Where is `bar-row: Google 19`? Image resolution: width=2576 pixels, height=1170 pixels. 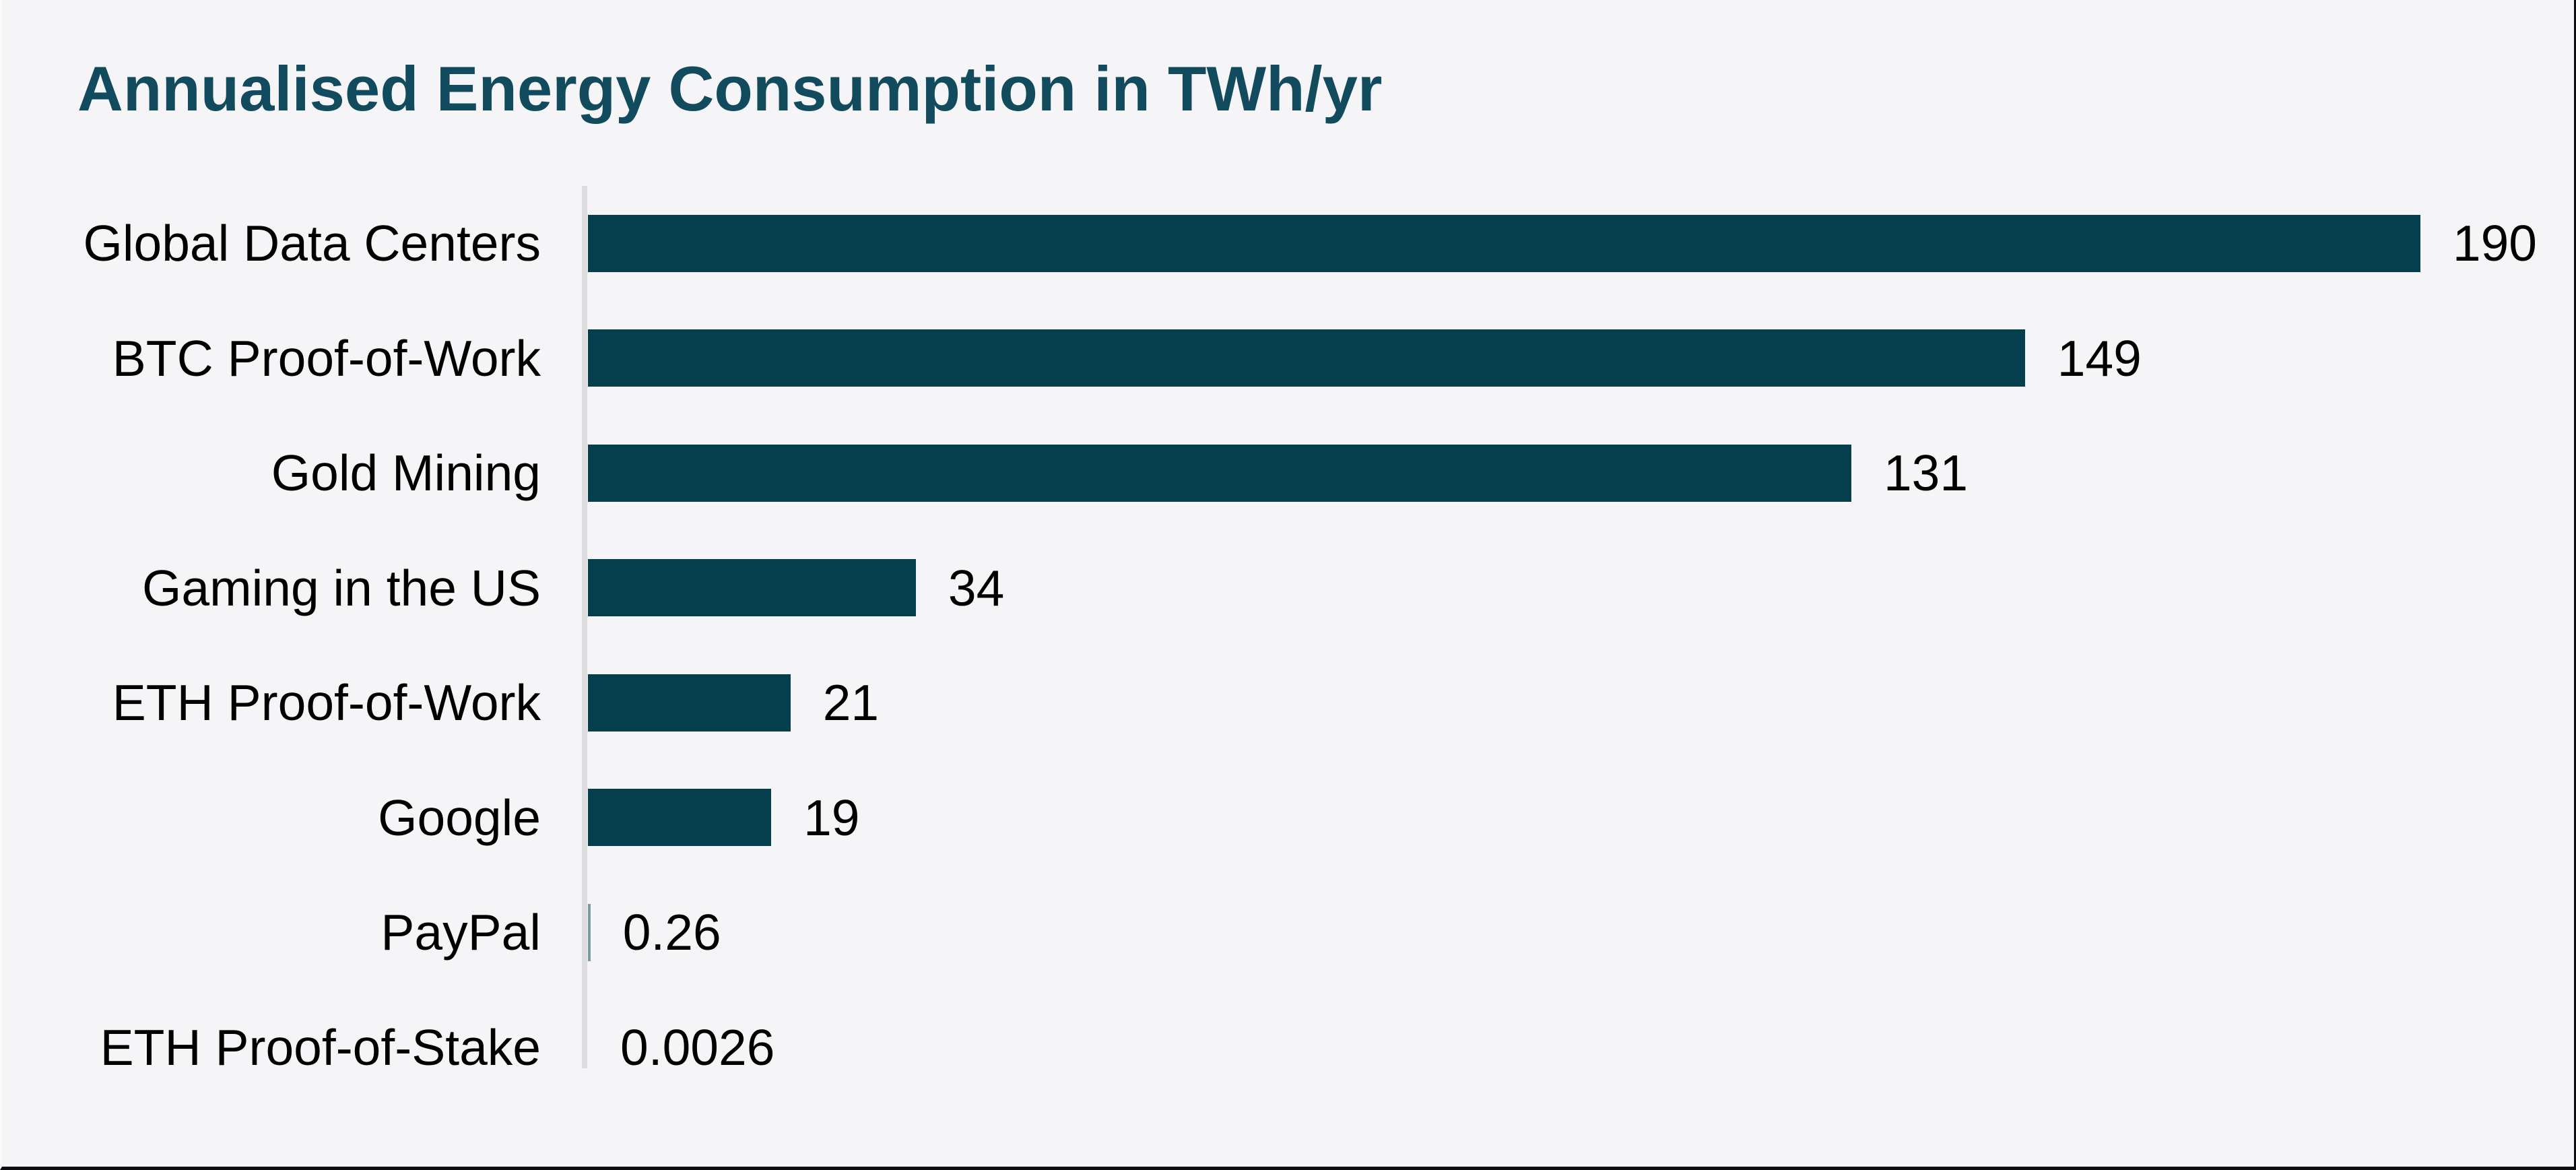
bar-row: Google 19 is located at coordinates (1288, 818).